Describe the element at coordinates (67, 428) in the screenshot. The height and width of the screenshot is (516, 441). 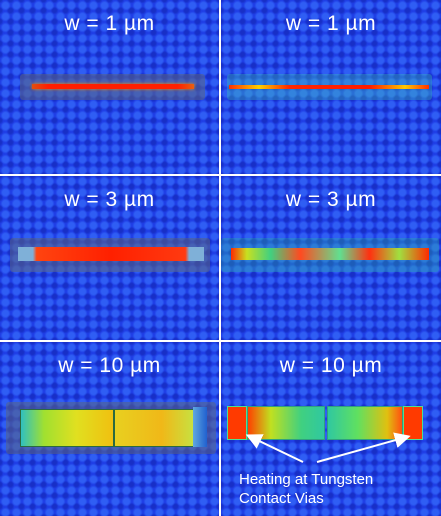
I see `heated-pad-left` at that location.